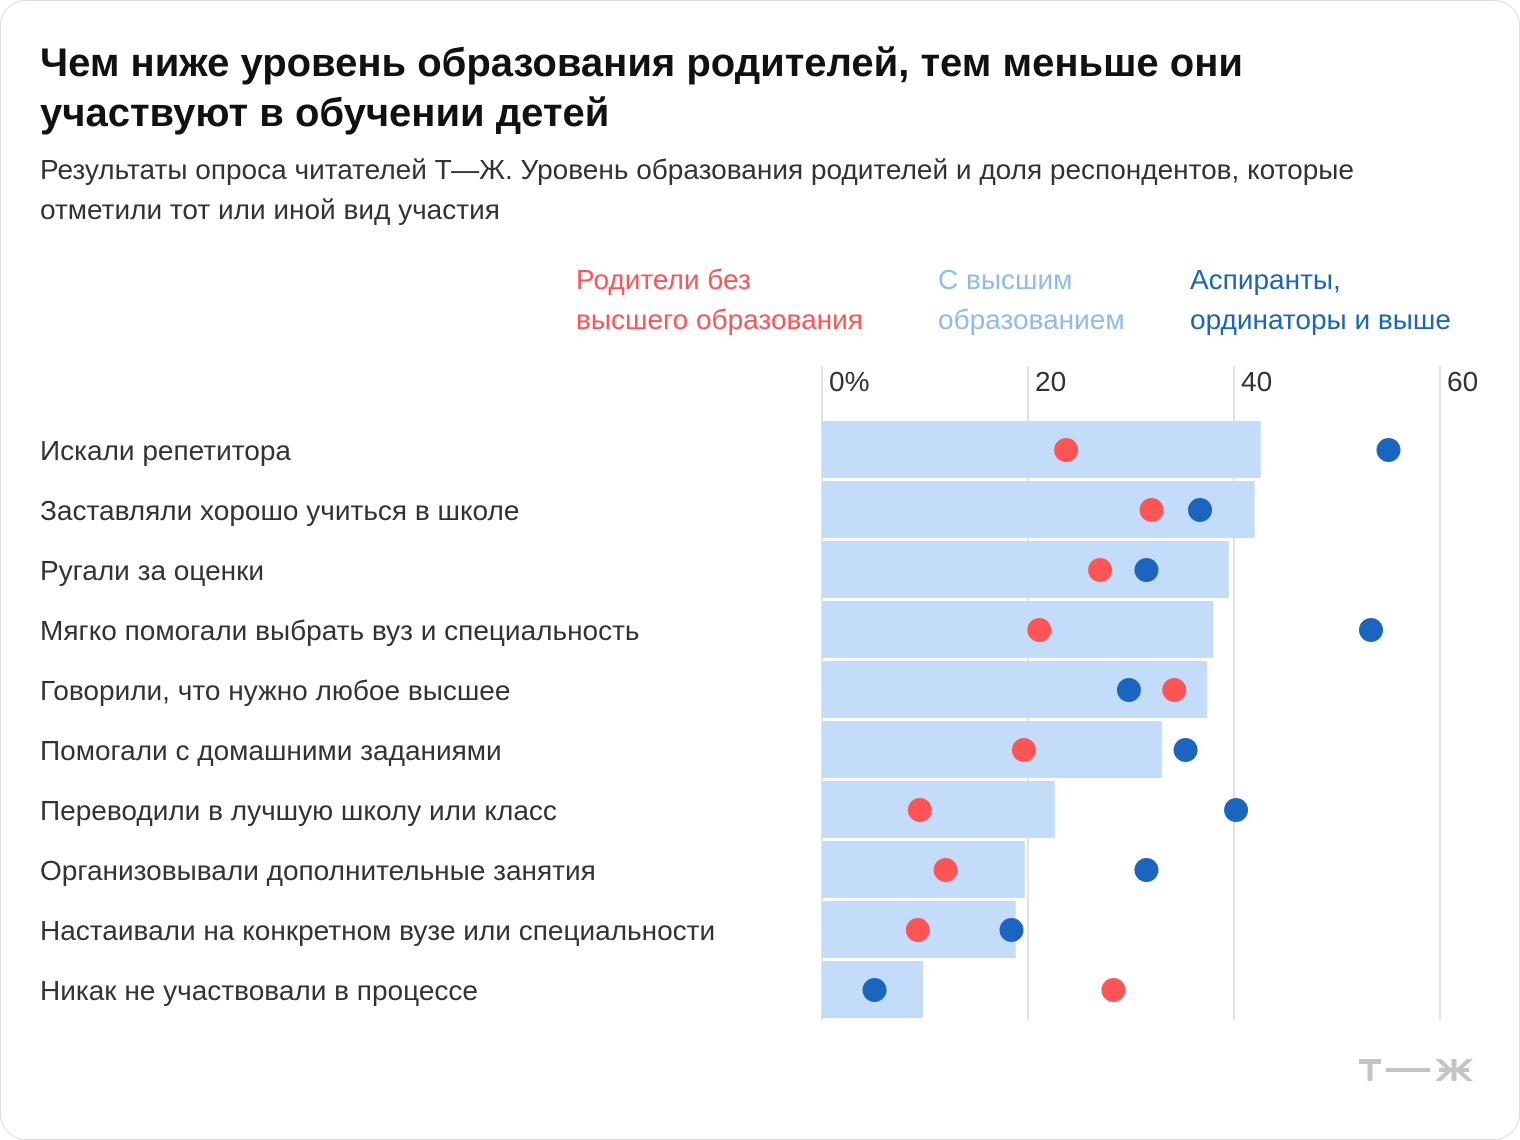  Describe the element at coordinates (1256, 381) in the screenshot. I see `tick-label: 40` at that location.